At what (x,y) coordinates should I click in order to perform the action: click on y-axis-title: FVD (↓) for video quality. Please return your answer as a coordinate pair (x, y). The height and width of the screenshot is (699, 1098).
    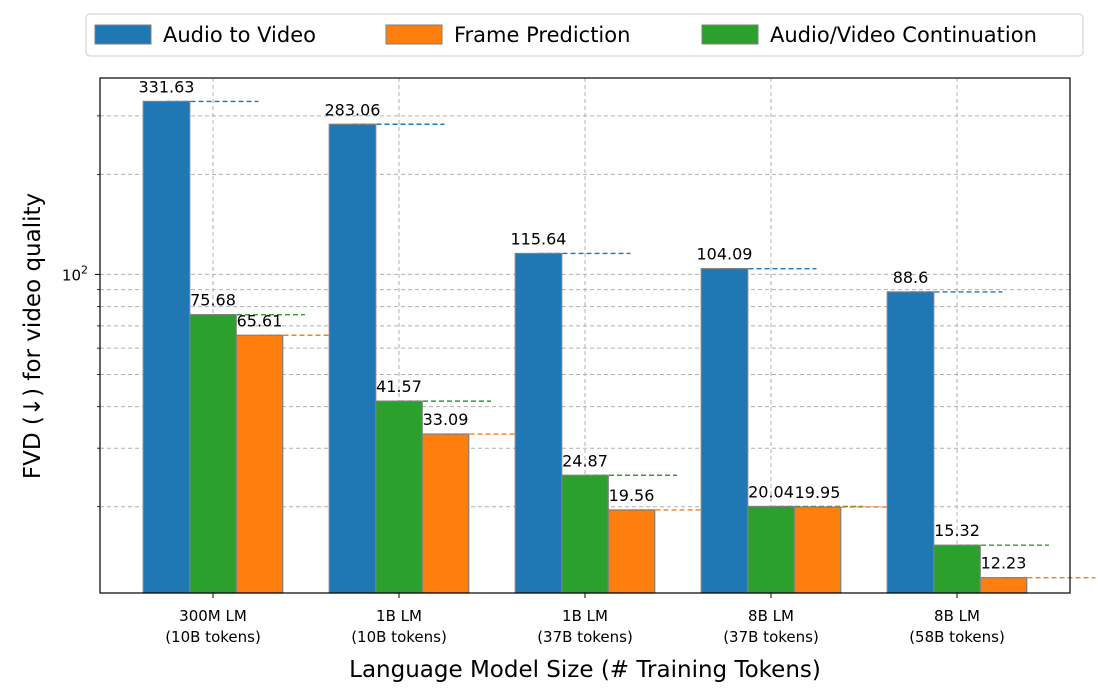
    Looking at the image, I should click on (33, 336).